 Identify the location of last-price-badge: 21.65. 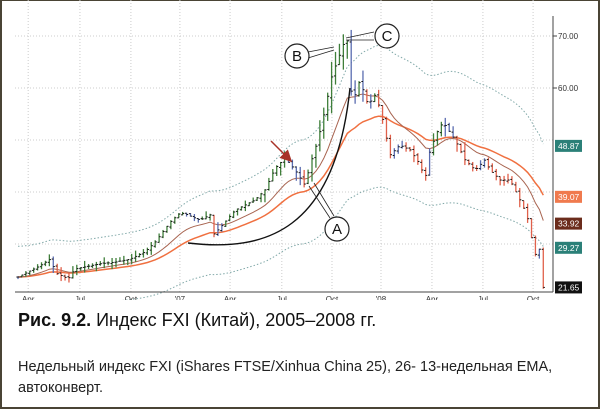
(568, 287).